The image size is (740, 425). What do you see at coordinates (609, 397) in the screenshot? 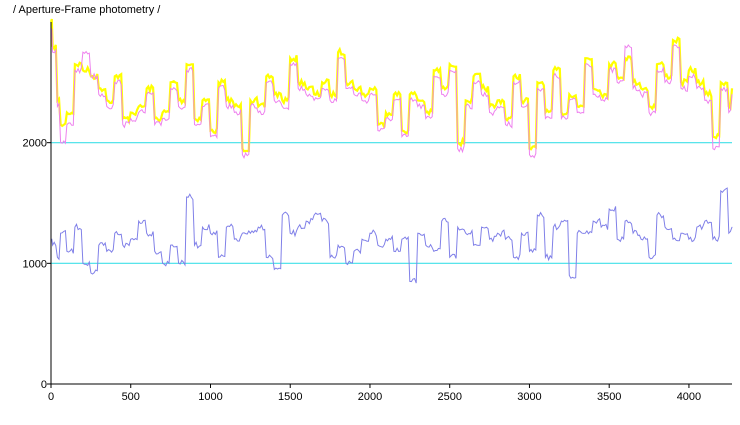
I see `x-tick-label: 3500` at bounding box center [609, 397].